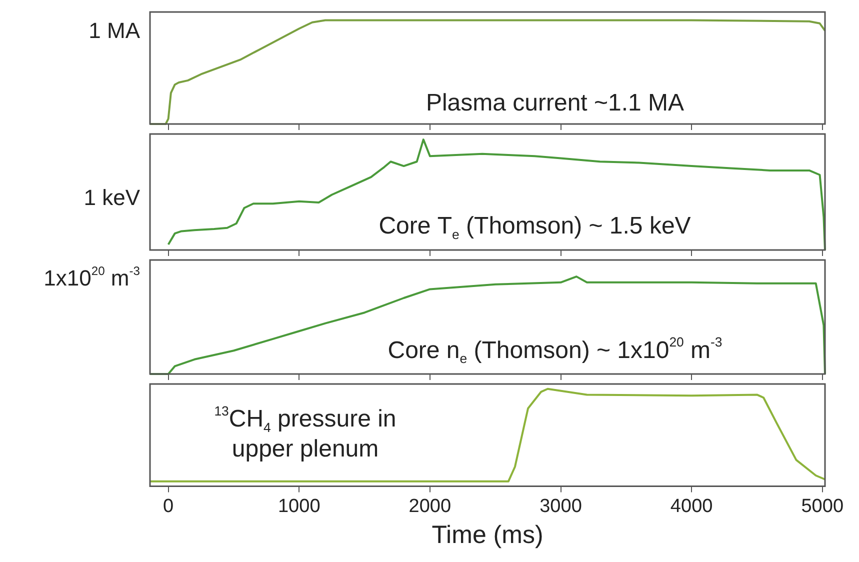 This screenshot has width=859, height=562. I want to click on x-tick-label: 0, so click(168, 506).